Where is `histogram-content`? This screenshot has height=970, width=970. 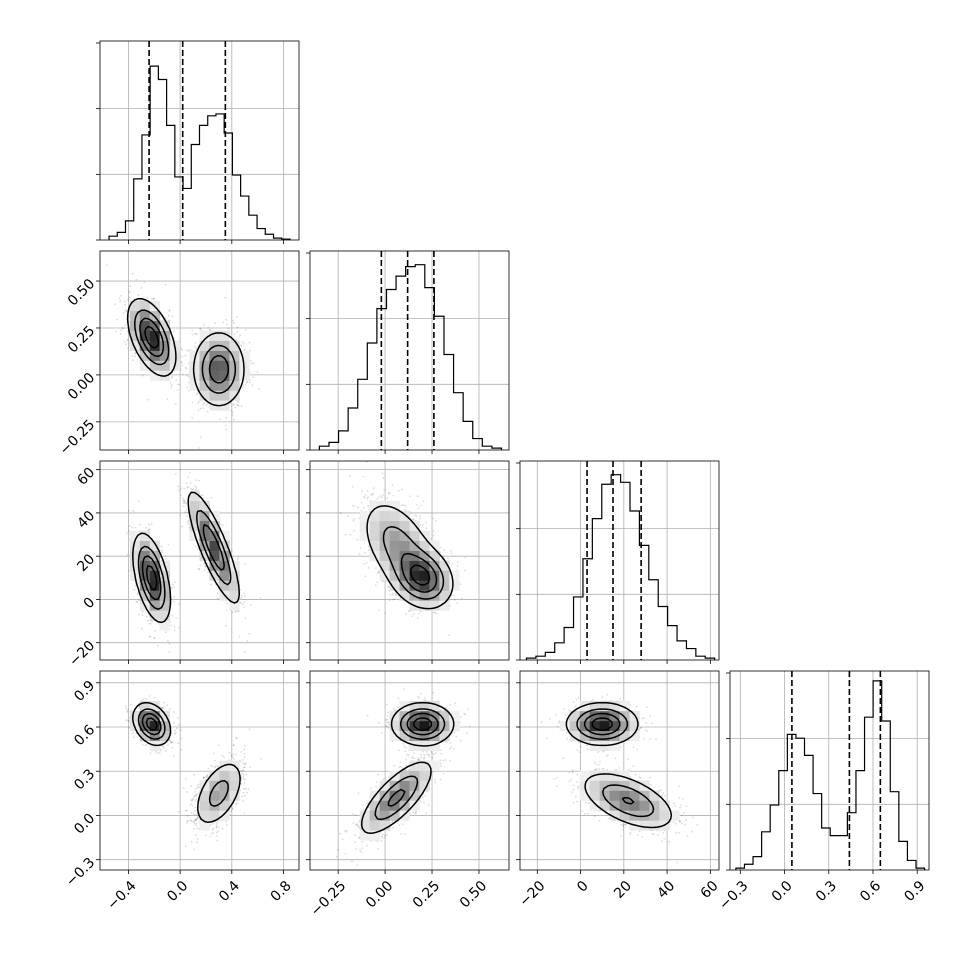
histogram-content is located at coordinates (410, 350).